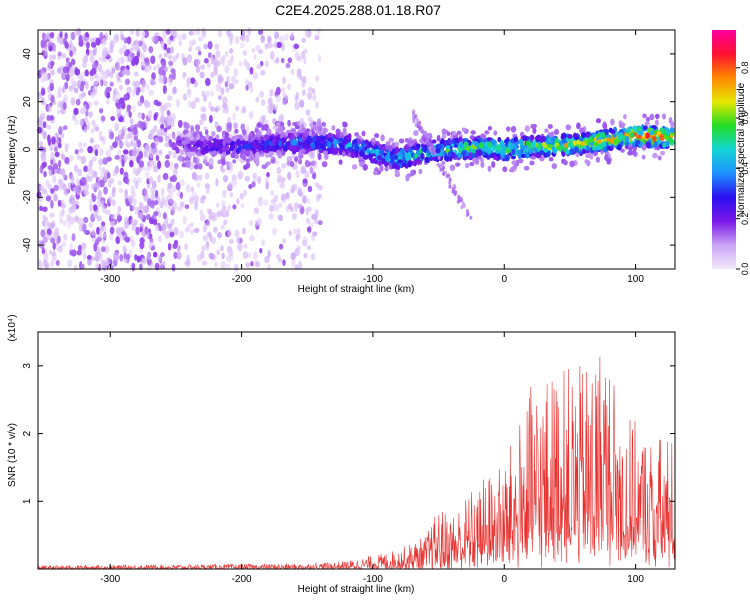 Image resolution: width=750 pixels, height=605 pixels. What do you see at coordinates (27, 102) in the screenshot?
I see `y-tick-label: 20` at bounding box center [27, 102].